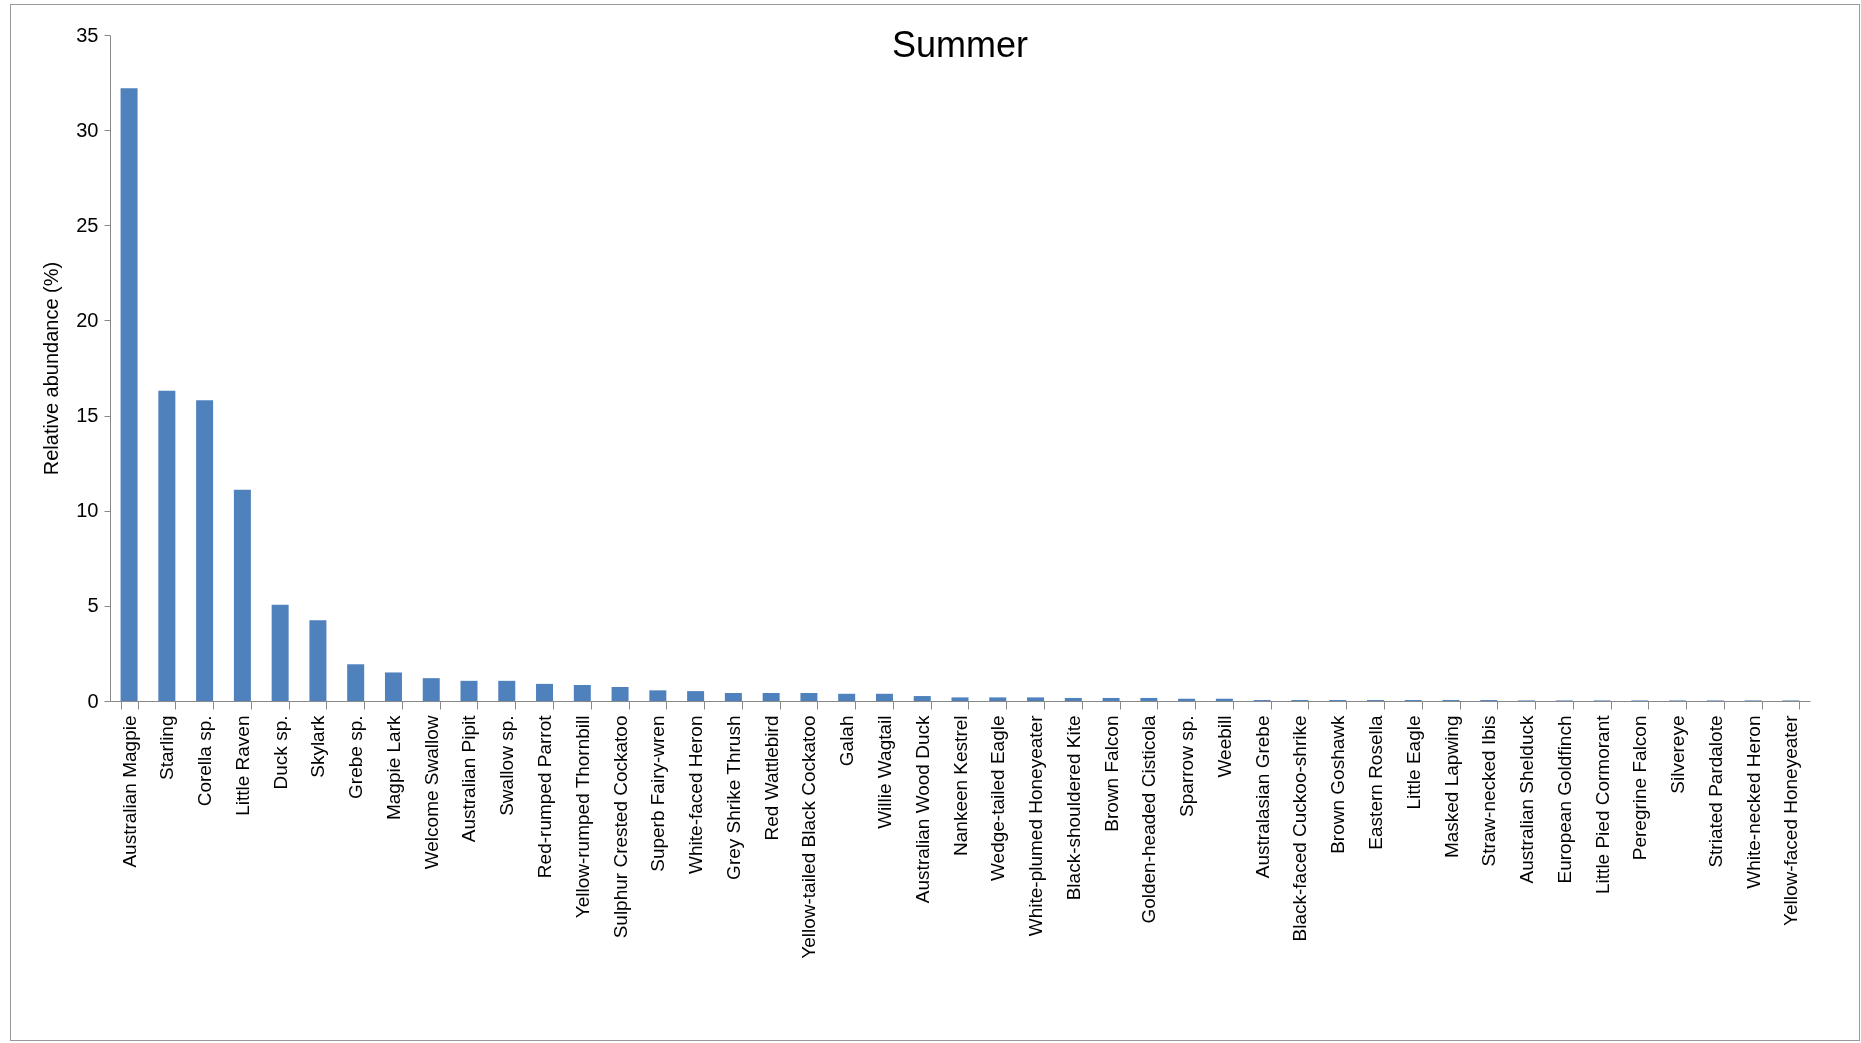 The image size is (1861, 1043). Describe the element at coordinates (1753, 802) in the screenshot. I see `x-tick-label: White-necked Heron` at that location.